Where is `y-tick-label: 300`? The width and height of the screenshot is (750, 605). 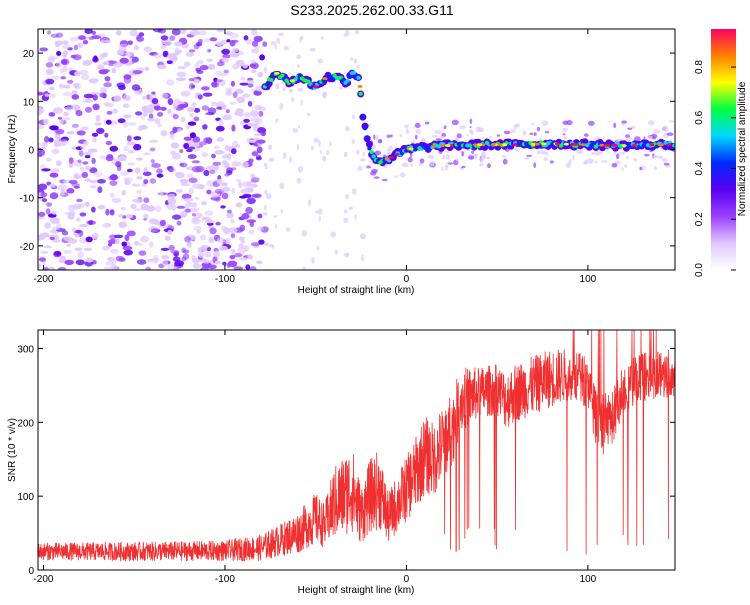
y-tick-label: 300 is located at coordinates (25, 349).